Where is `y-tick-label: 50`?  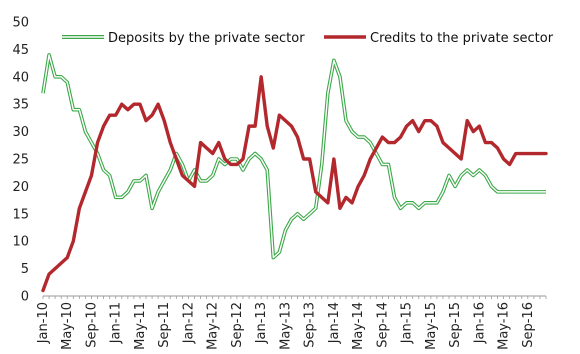
y-tick-label: 50 is located at coordinates (20, 23).